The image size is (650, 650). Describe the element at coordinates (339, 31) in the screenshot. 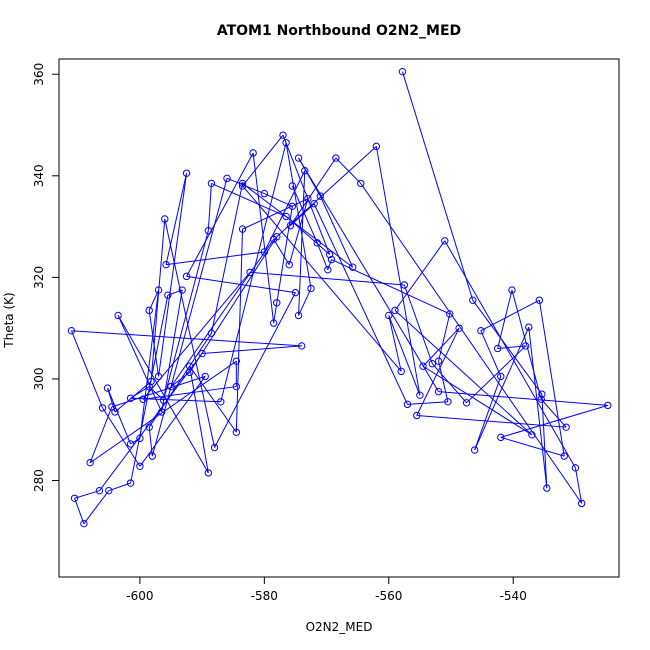

I see `chart-title: ATOM1 Northbound O2N2_MED` at that location.